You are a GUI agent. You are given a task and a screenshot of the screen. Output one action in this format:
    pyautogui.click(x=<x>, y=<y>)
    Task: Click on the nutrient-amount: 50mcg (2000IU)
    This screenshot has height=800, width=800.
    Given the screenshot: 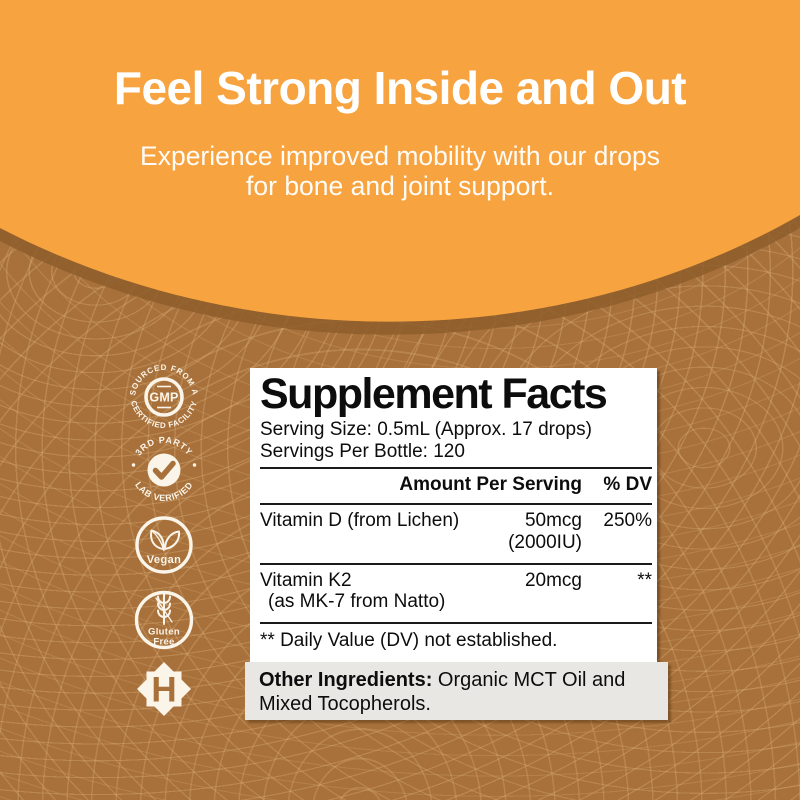 What is the action you would take?
    pyautogui.click(x=545, y=531)
    